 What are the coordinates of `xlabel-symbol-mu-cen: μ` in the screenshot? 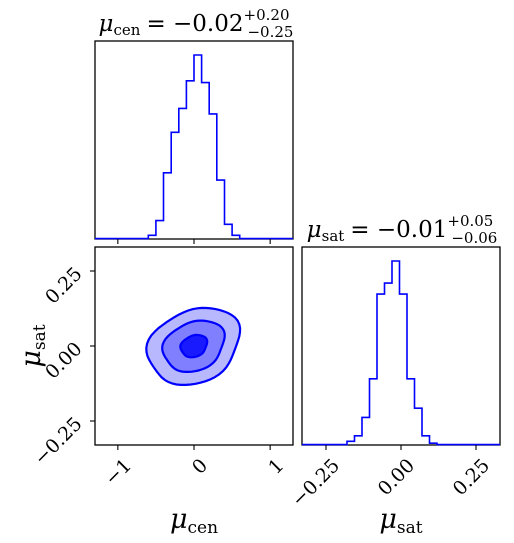 It's located at (179, 519).